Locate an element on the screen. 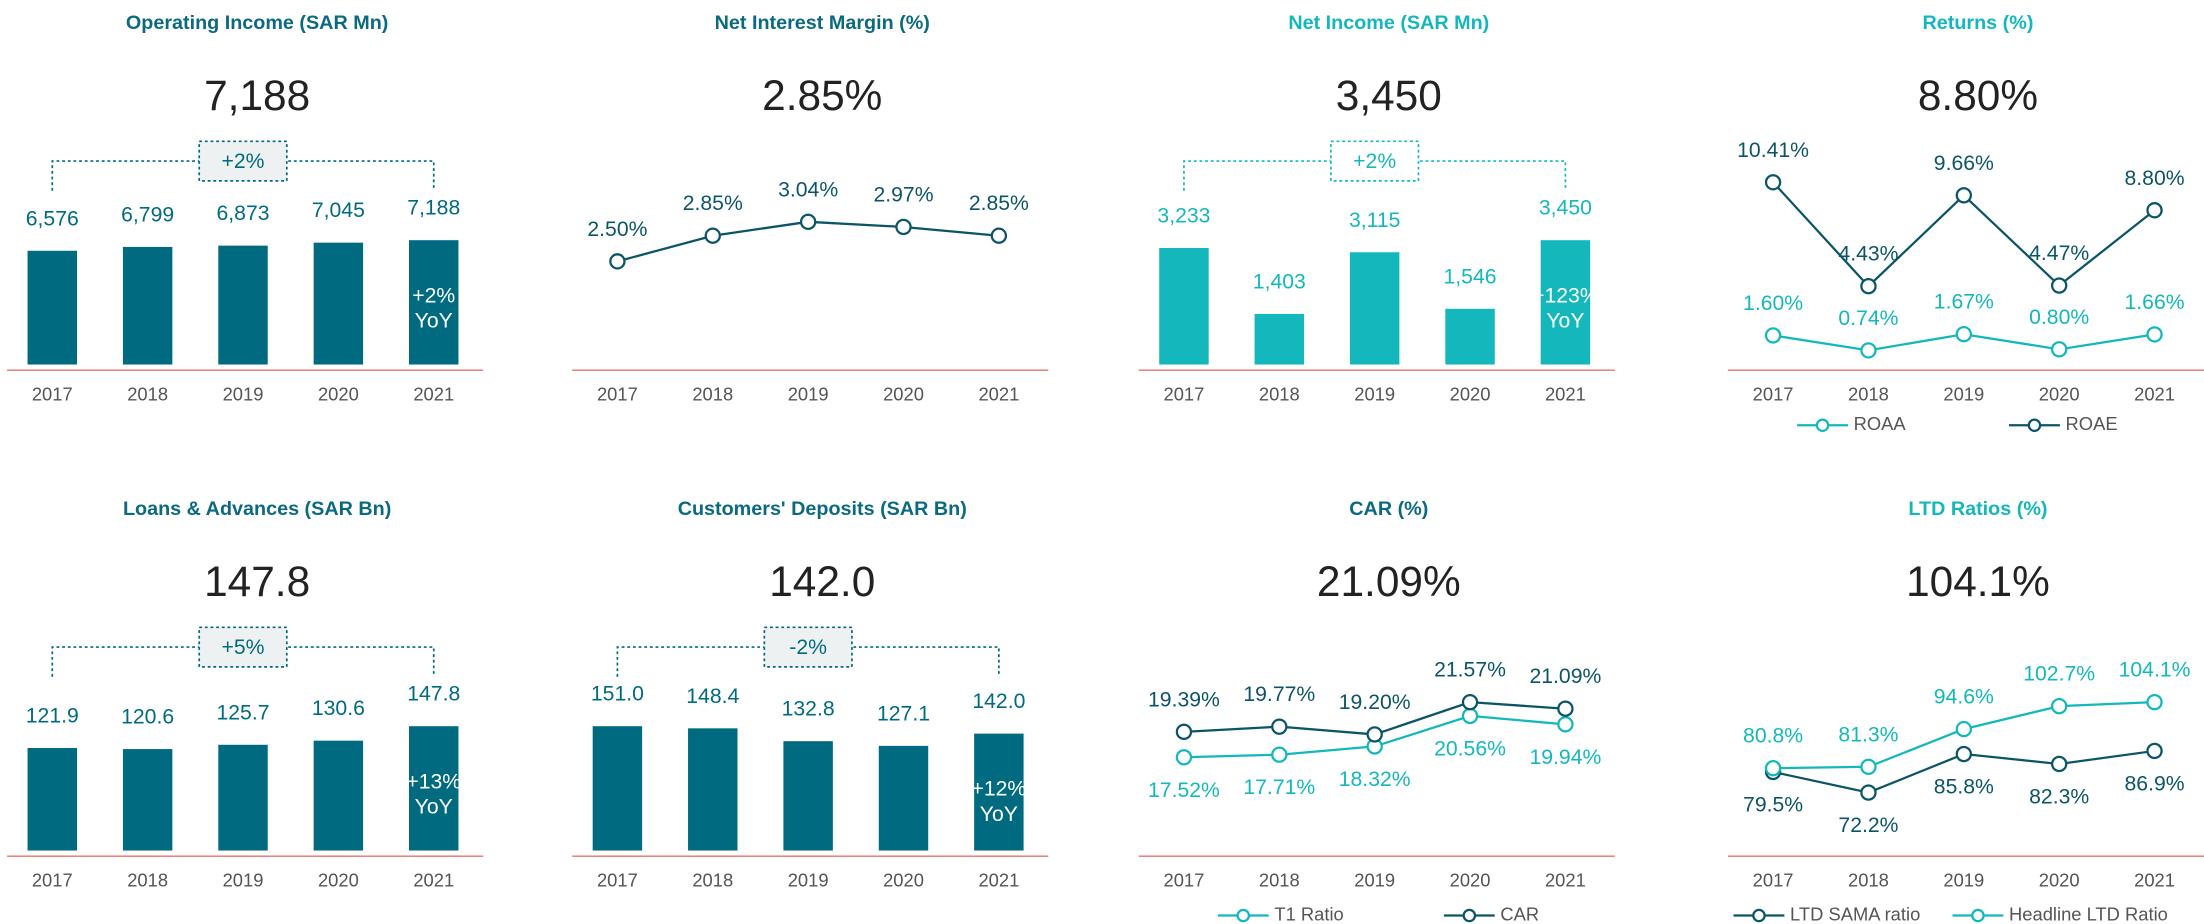 The height and width of the screenshot is (924, 2204). value-label: 3,115 is located at coordinates (1374, 220).